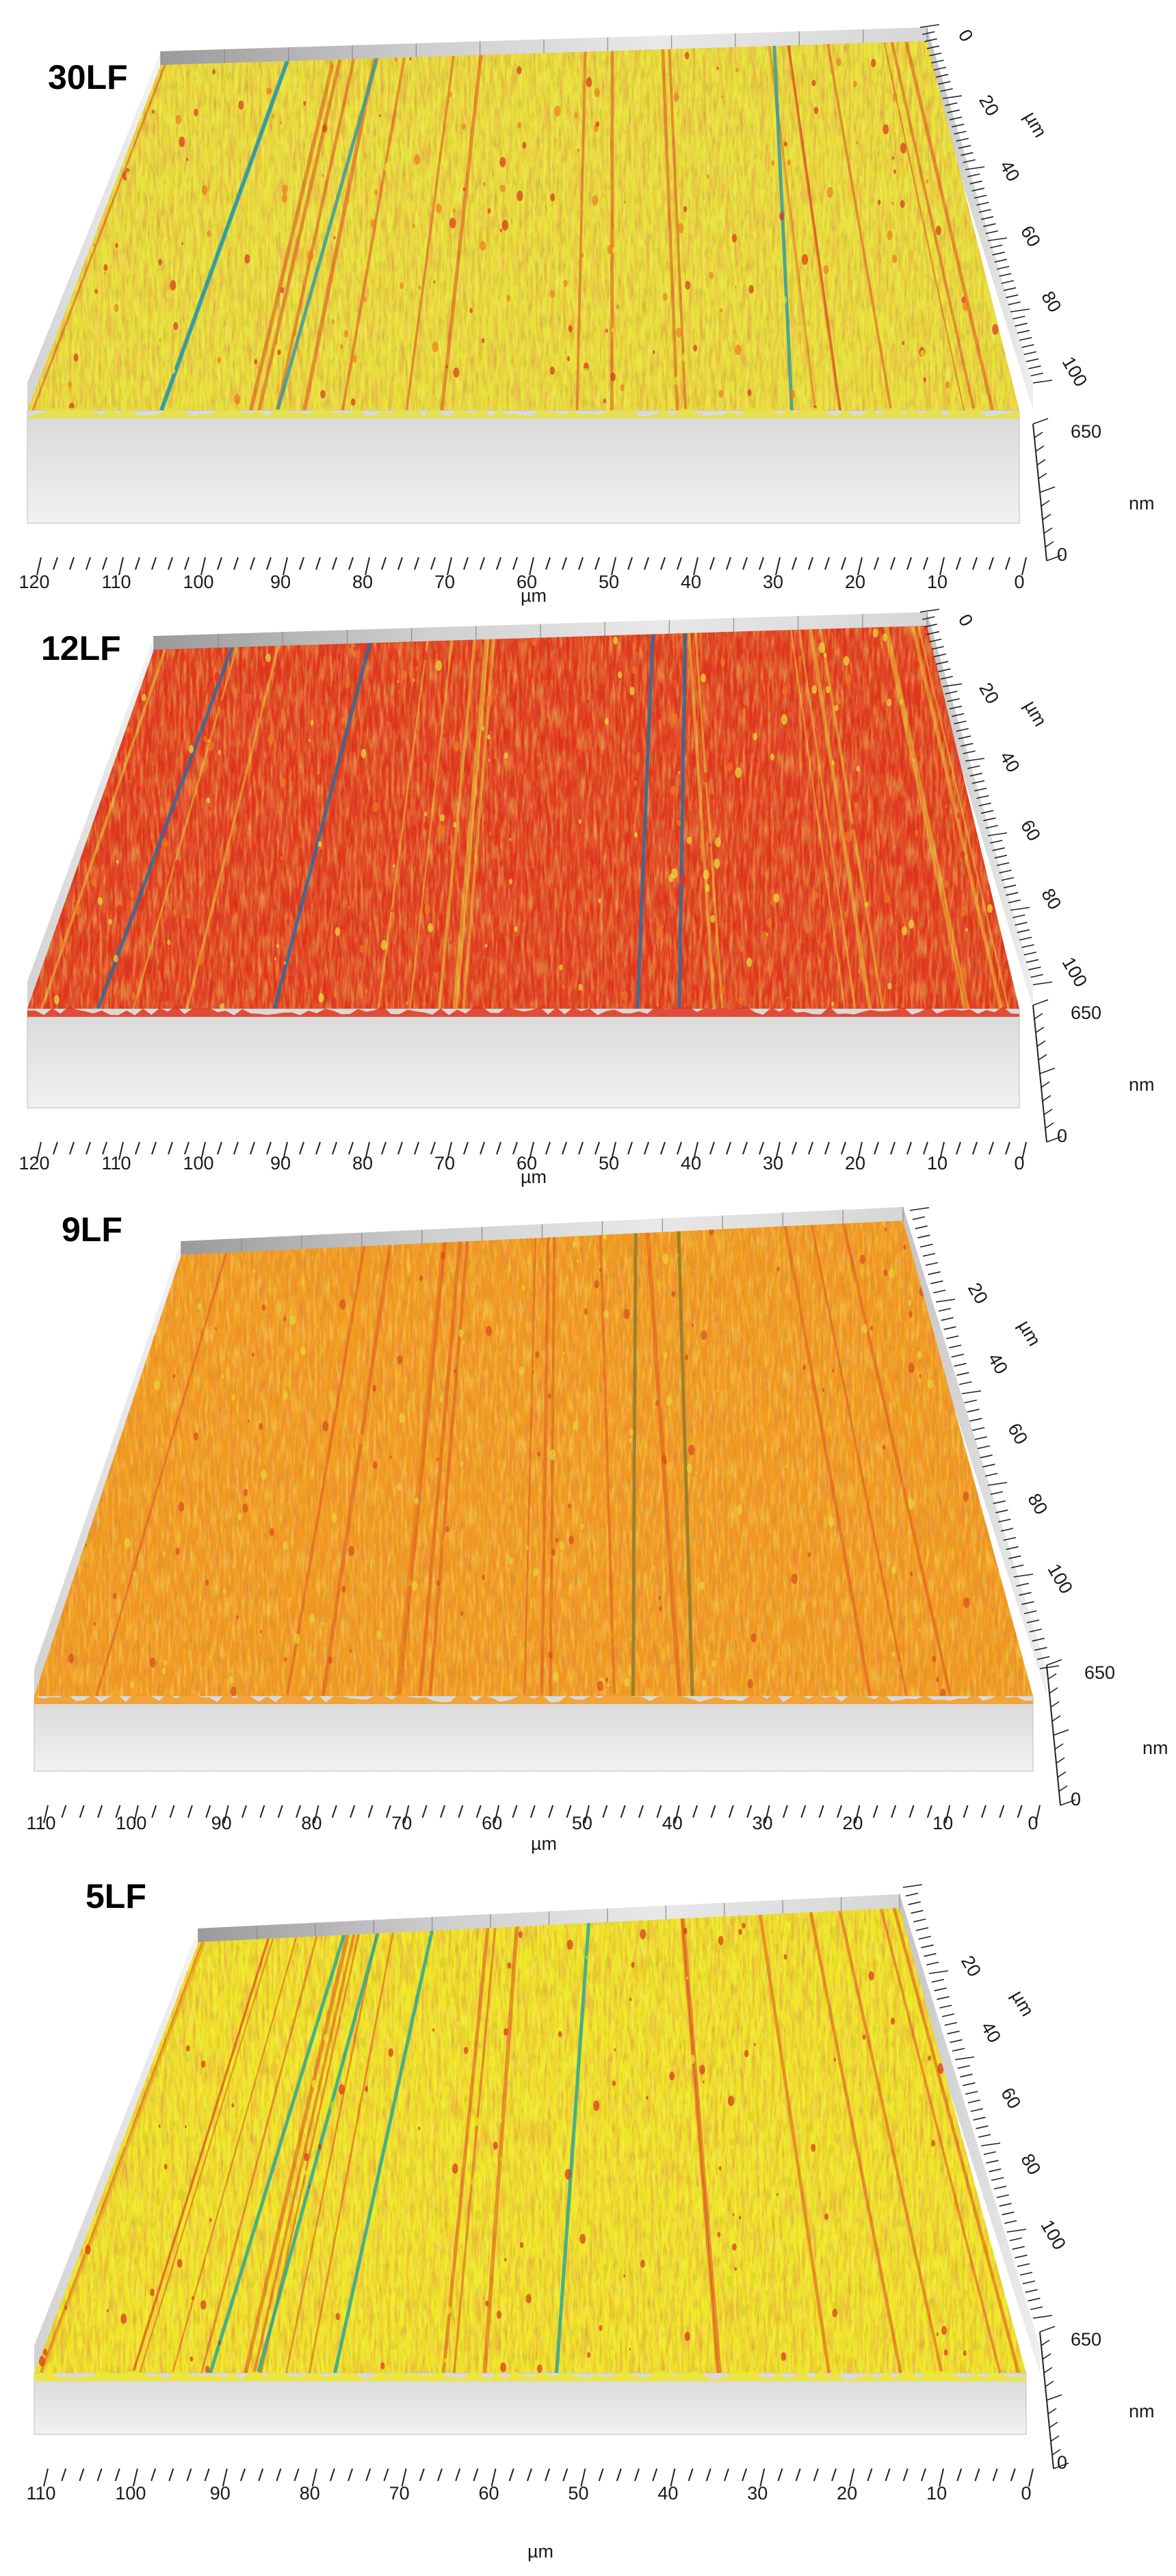 Image resolution: width=1176 pixels, height=2576 pixels. I want to click on deep-scratch, so click(383, 2151).